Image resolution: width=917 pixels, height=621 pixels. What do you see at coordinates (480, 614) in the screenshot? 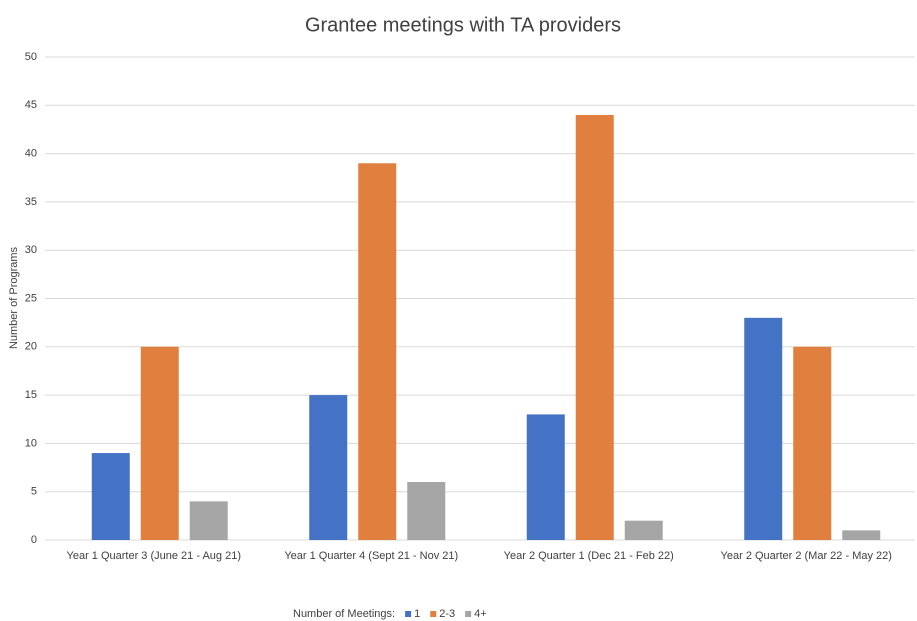
I see `legend-label: 4+` at bounding box center [480, 614].